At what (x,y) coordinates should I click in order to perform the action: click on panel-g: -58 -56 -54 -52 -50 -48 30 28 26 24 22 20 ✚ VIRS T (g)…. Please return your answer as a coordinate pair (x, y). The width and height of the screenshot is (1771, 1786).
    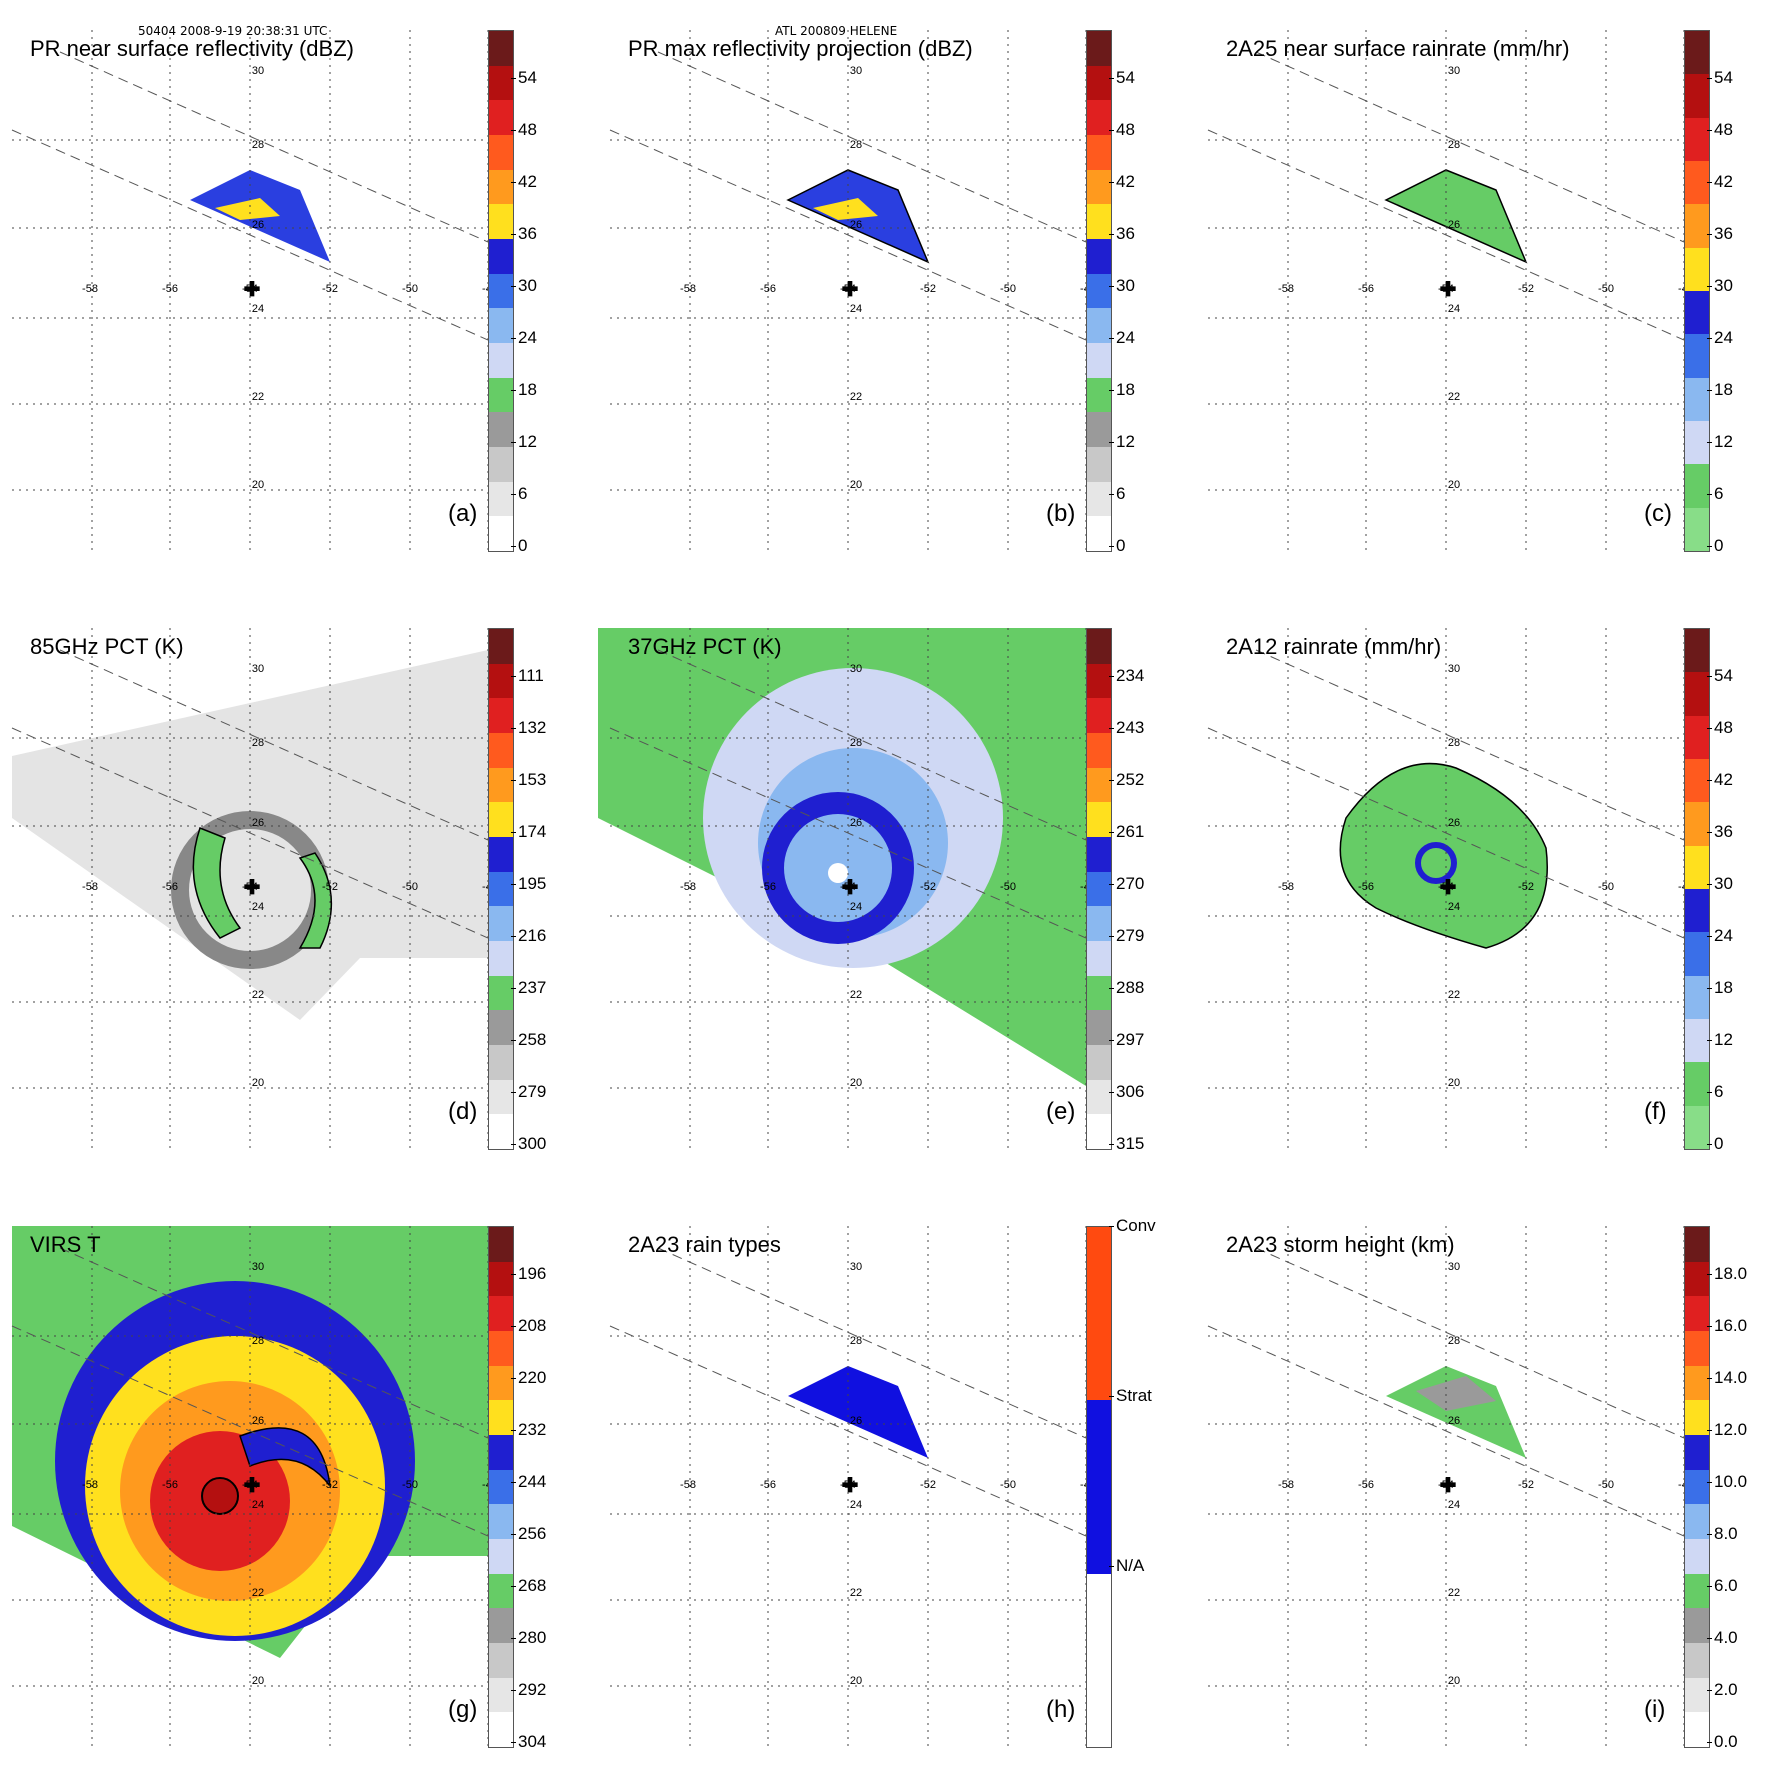
    Looking at the image, I should click on (293, 1506).